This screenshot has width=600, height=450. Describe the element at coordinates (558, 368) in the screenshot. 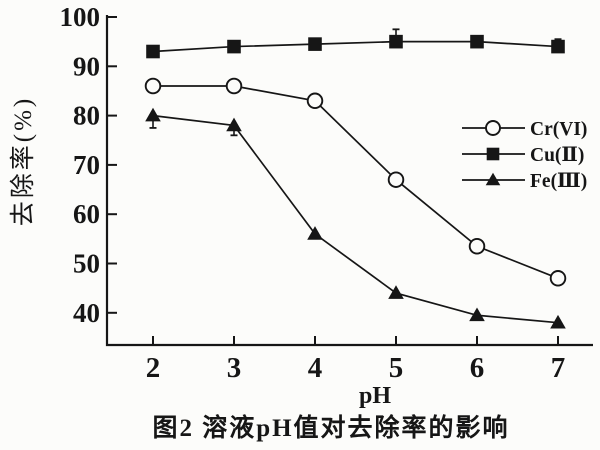

I see `x-tick-label: 7` at that location.